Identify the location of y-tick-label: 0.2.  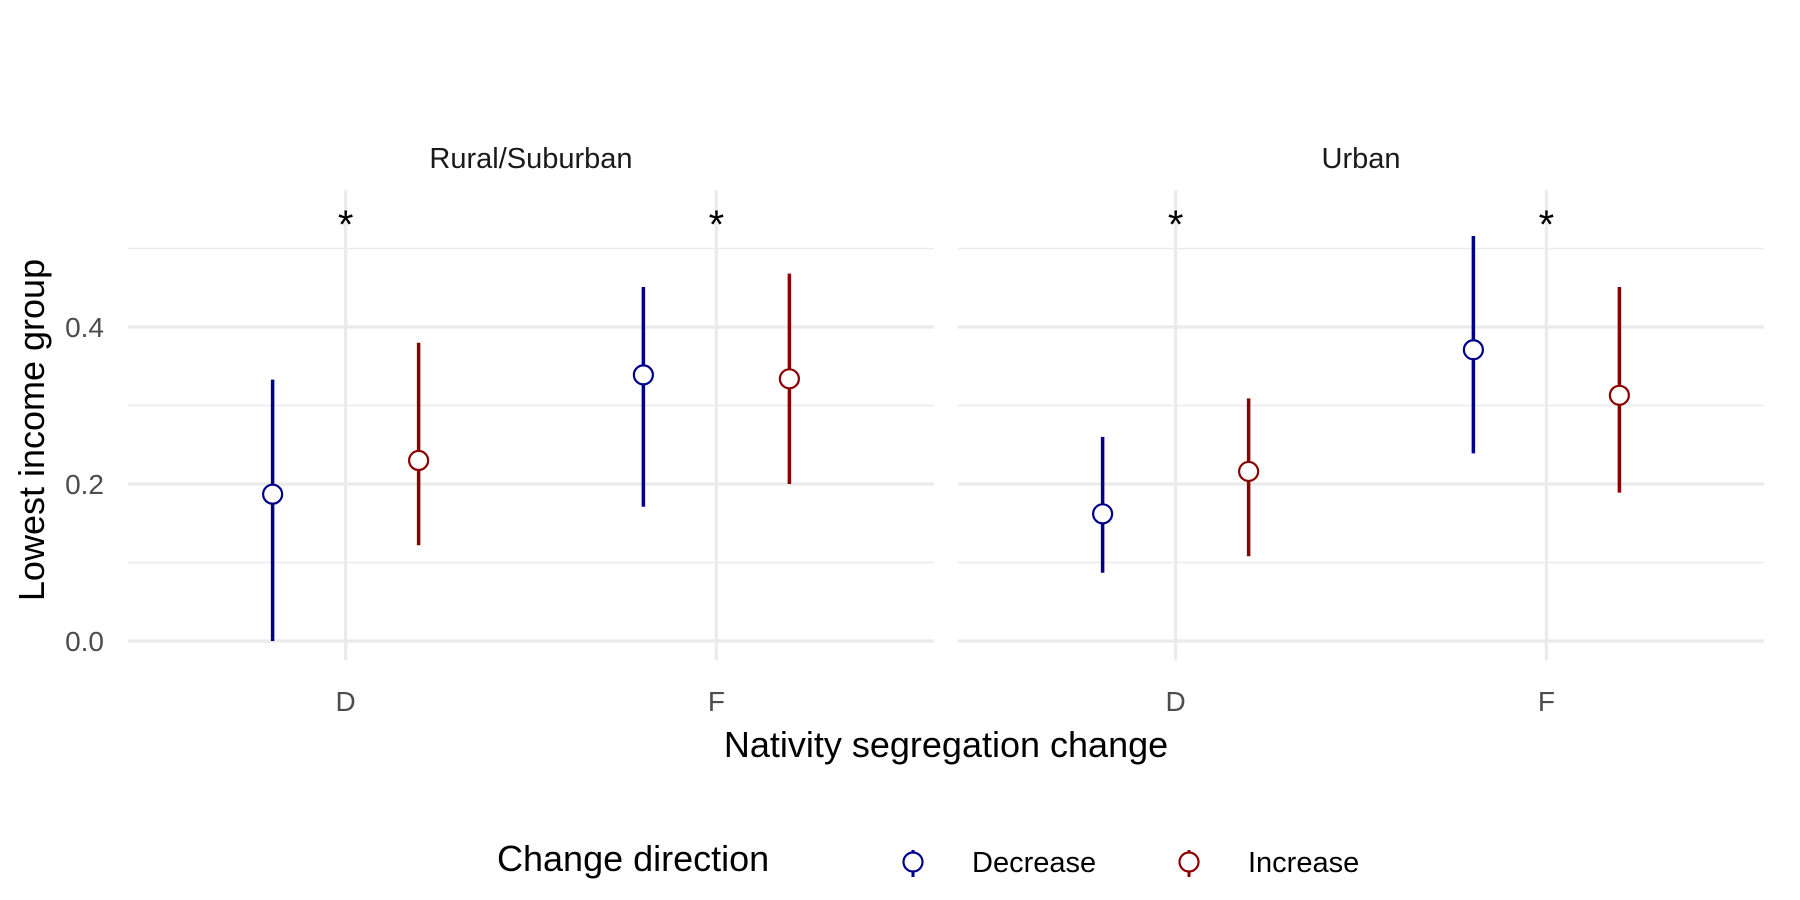
(84, 484).